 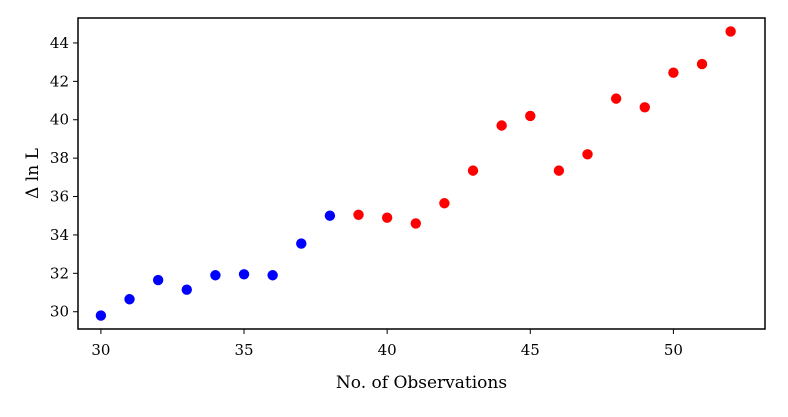 What do you see at coordinates (59, 81) in the screenshot?
I see `y-tick-label: 42` at bounding box center [59, 81].